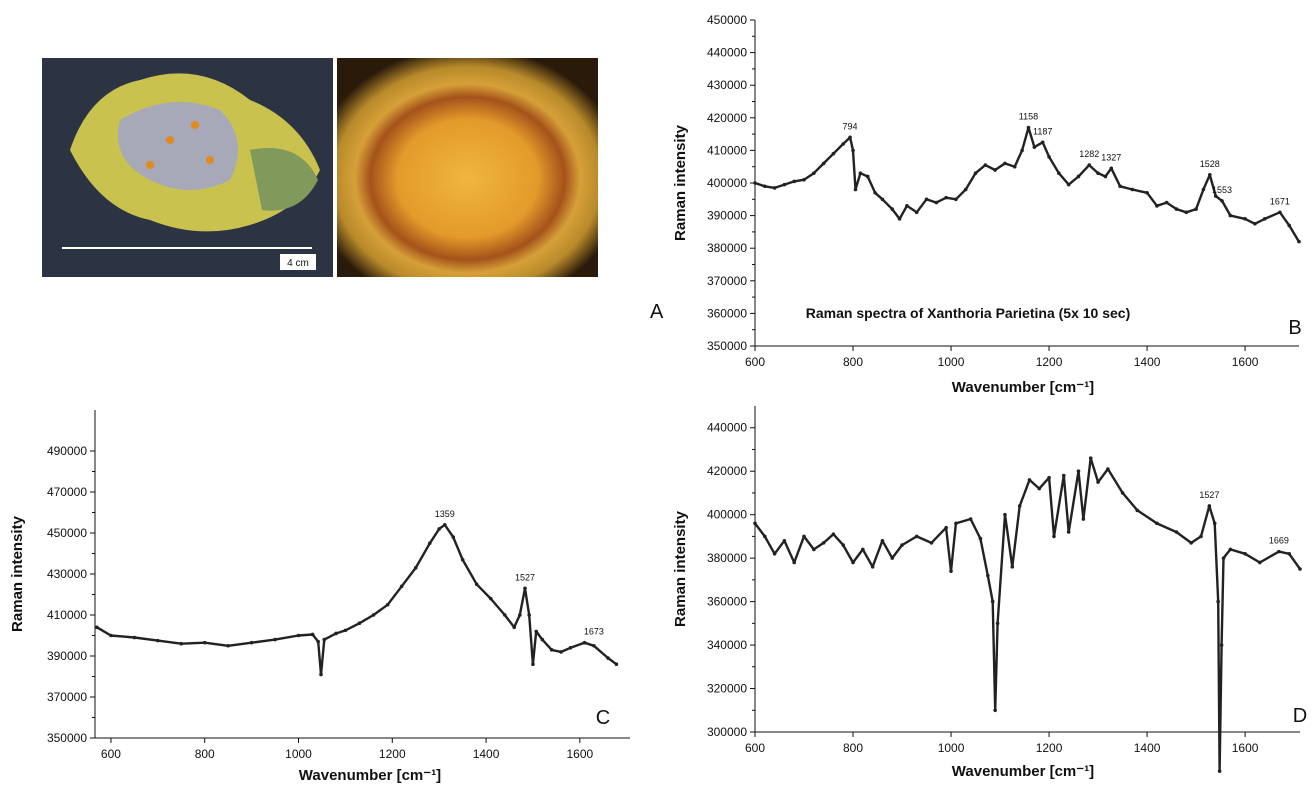 This screenshot has height=787, width=1313. What do you see at coordinates (594, 632) in the screenshot?
I see `peak-label: 1673` at bounding box center [594, 632].